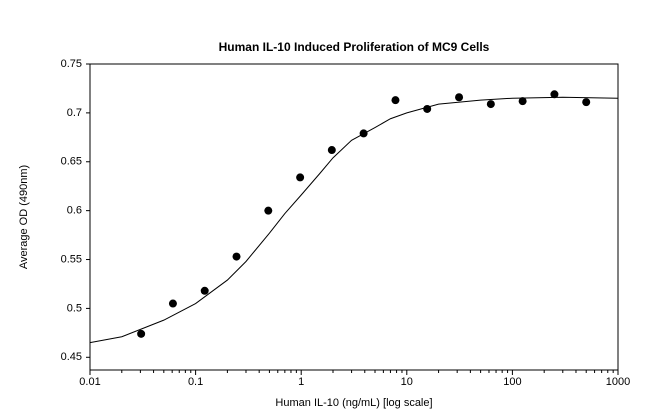 The image size is (650, 417). Describe the element at coordinates (71, 64) in the screenshot. I see `y-tick-label: 0.75` at that location.